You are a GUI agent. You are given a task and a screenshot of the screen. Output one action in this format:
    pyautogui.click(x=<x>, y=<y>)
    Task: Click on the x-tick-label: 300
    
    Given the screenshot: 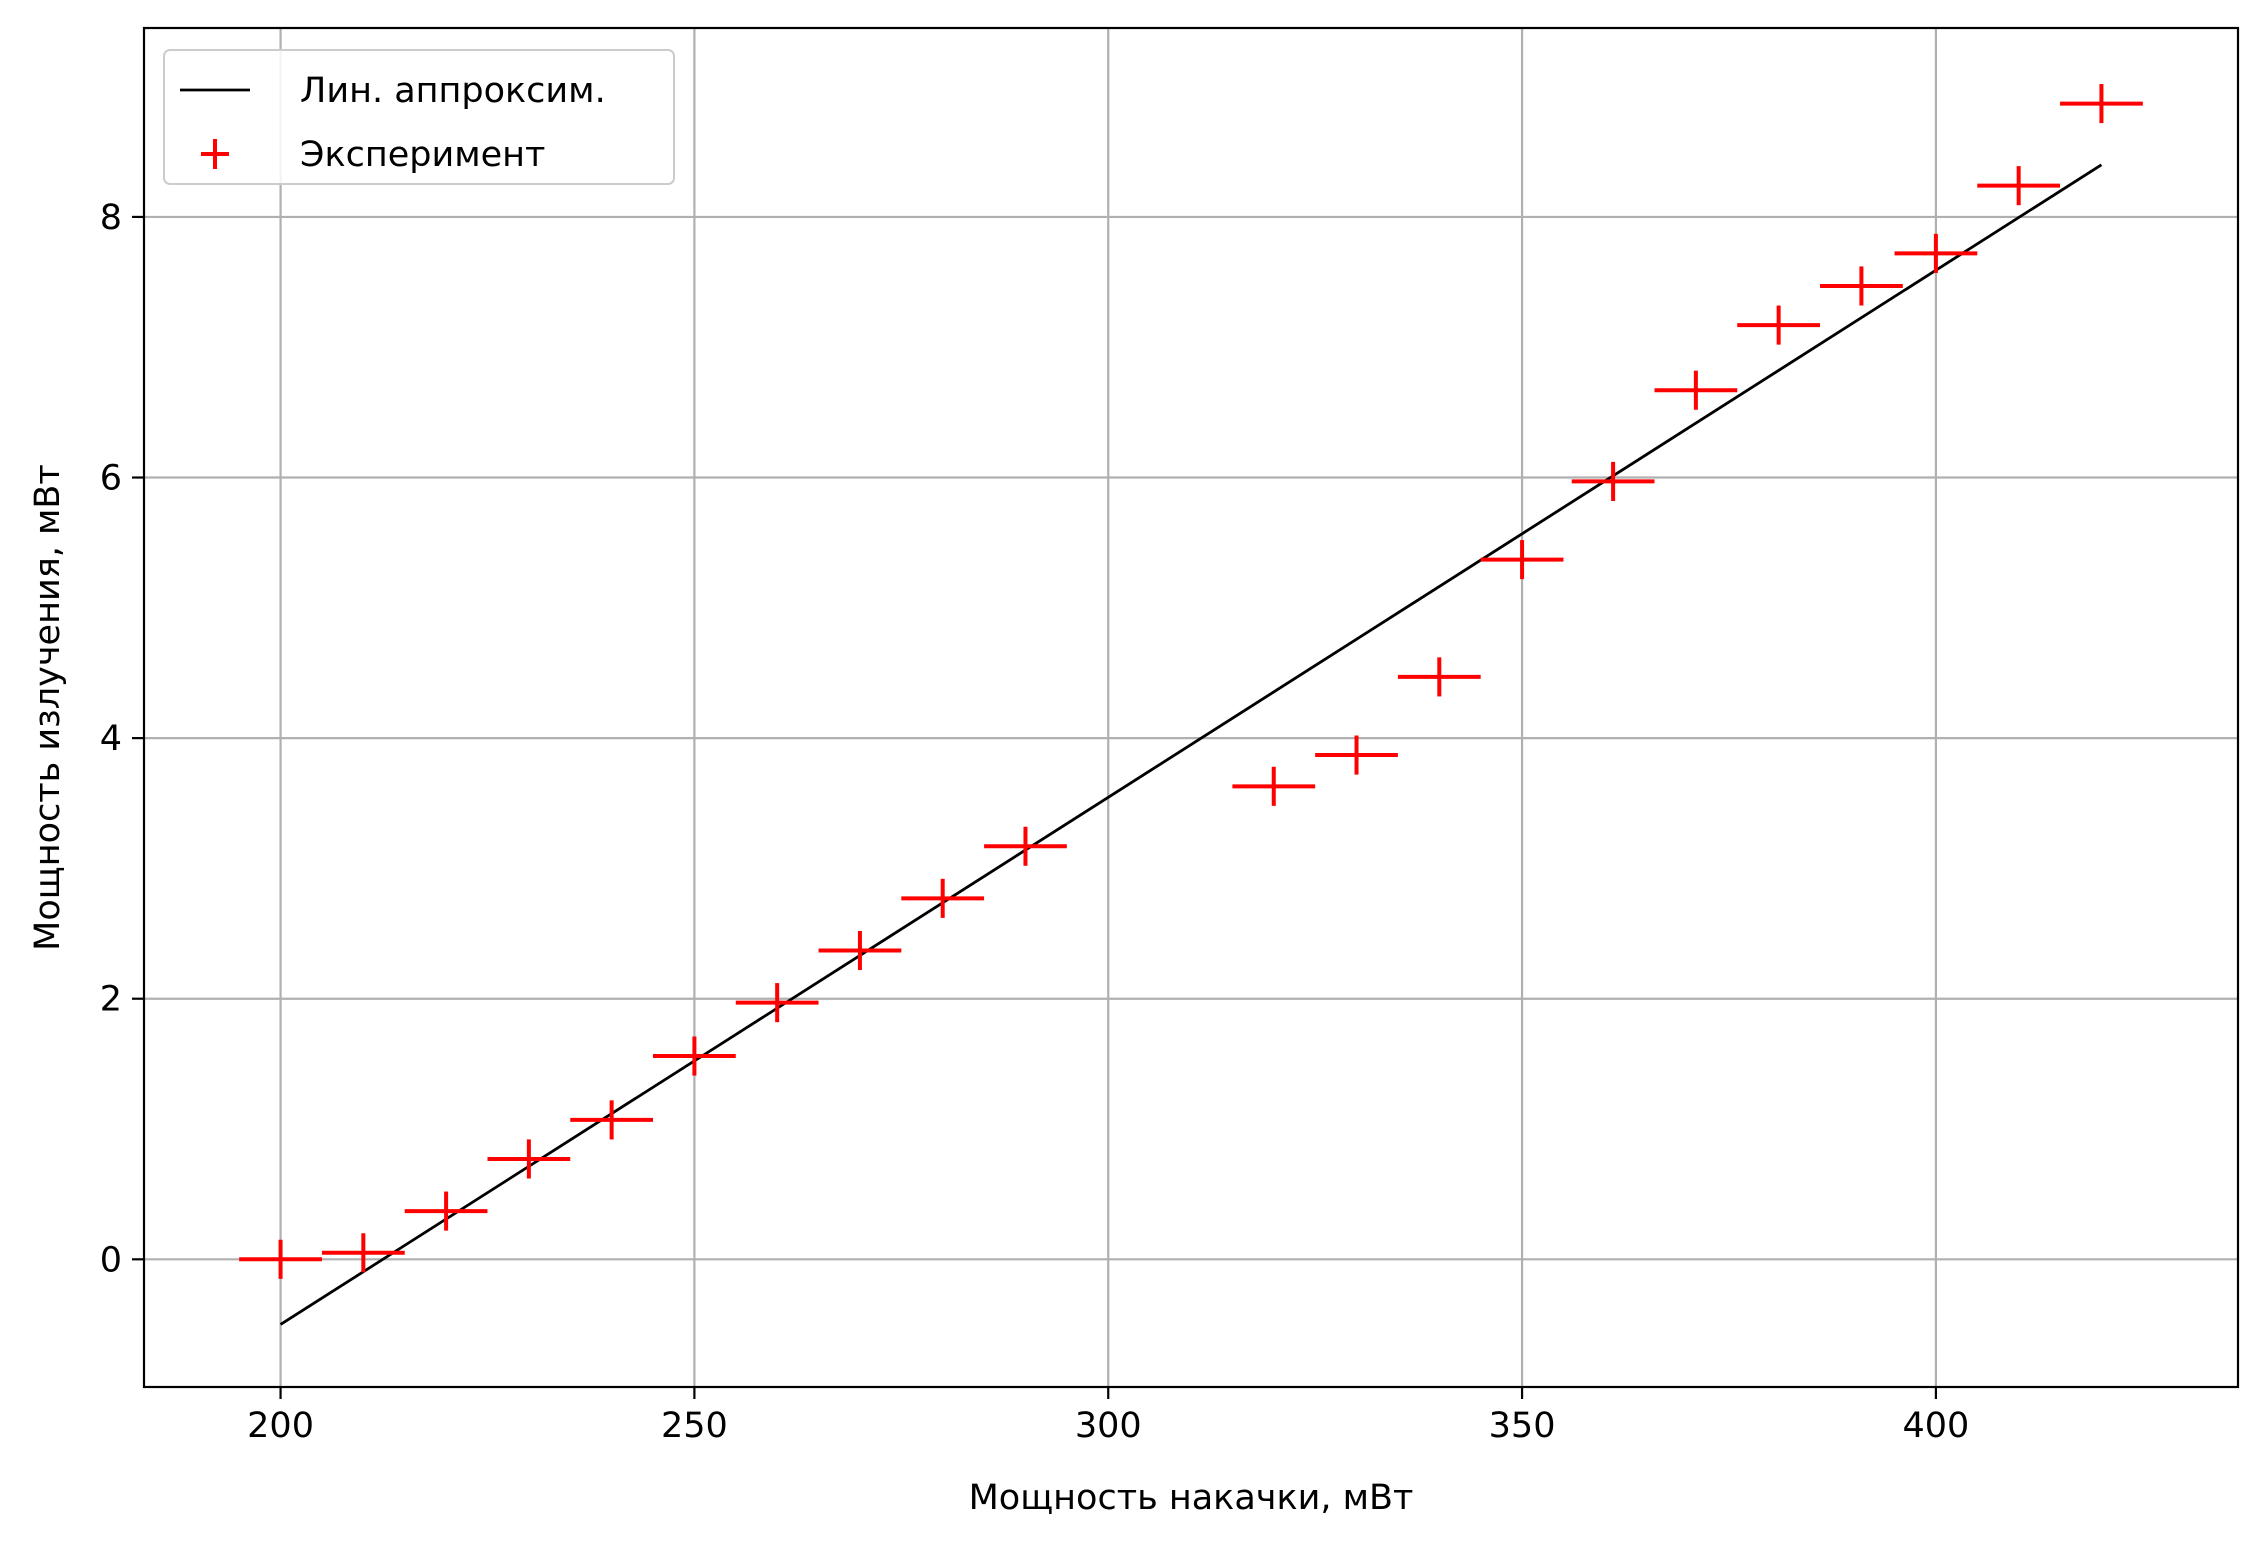 What is the action you would take?
    pyautogui.click(x=1108, y=1426)
    